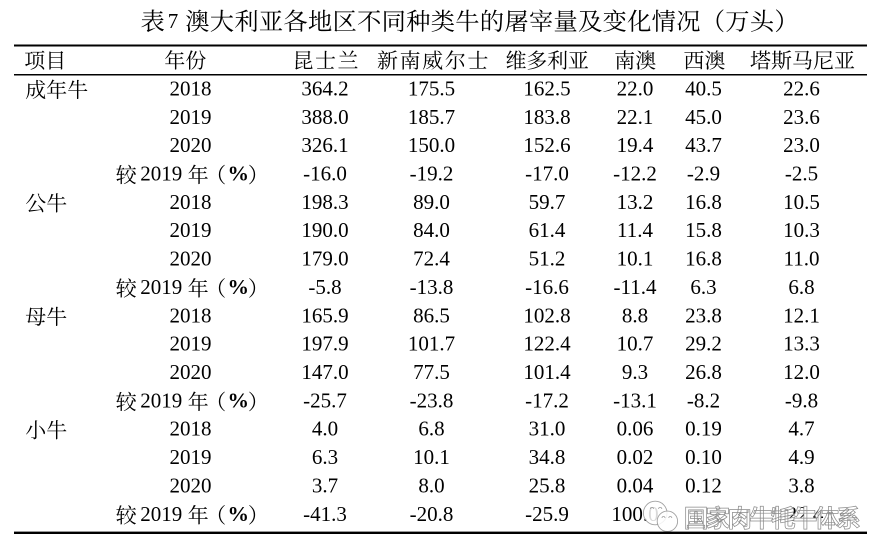 This screenshot has height=558, width=889. I want to click on svg-text: 102.8, so click(546, 315).